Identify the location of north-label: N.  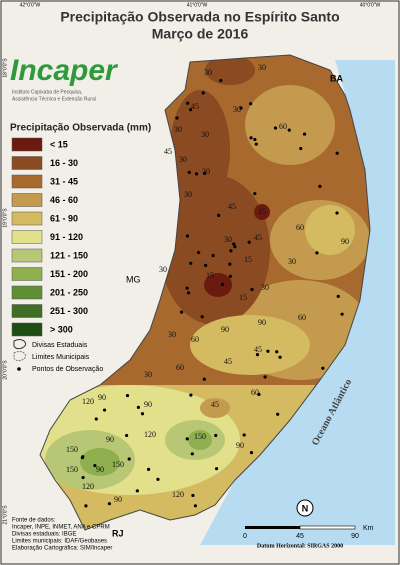
(305, 508).